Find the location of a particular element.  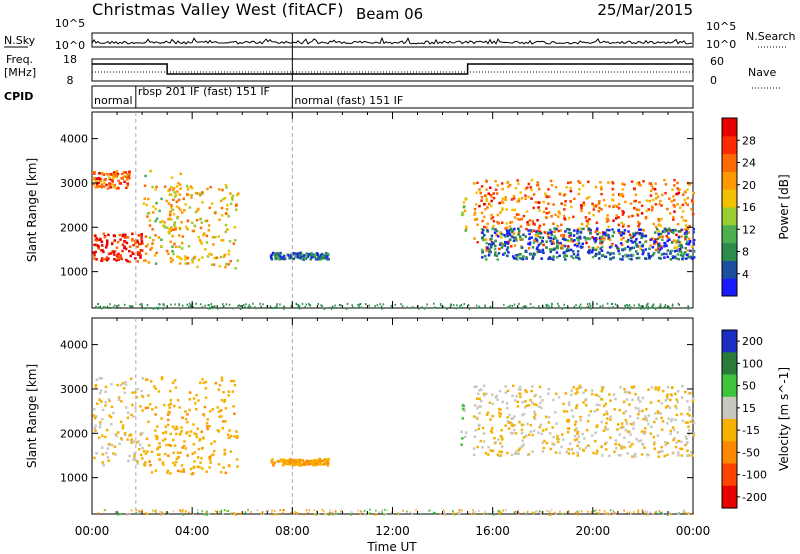

y-tick-label: 4000 is located at coordinates (74, 139).